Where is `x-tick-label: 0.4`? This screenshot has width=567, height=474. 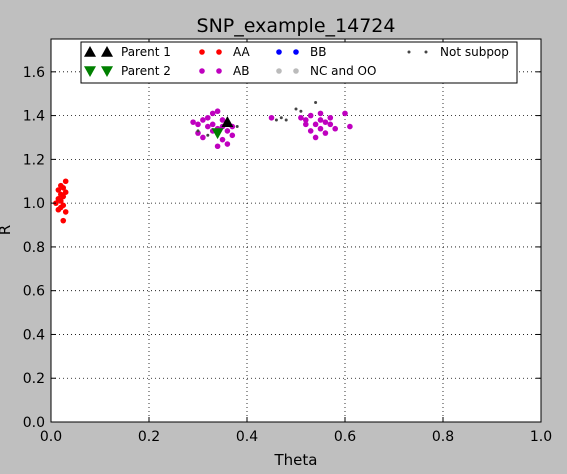 x-tick-label: 0.4 is located at coordinates (247, 437).